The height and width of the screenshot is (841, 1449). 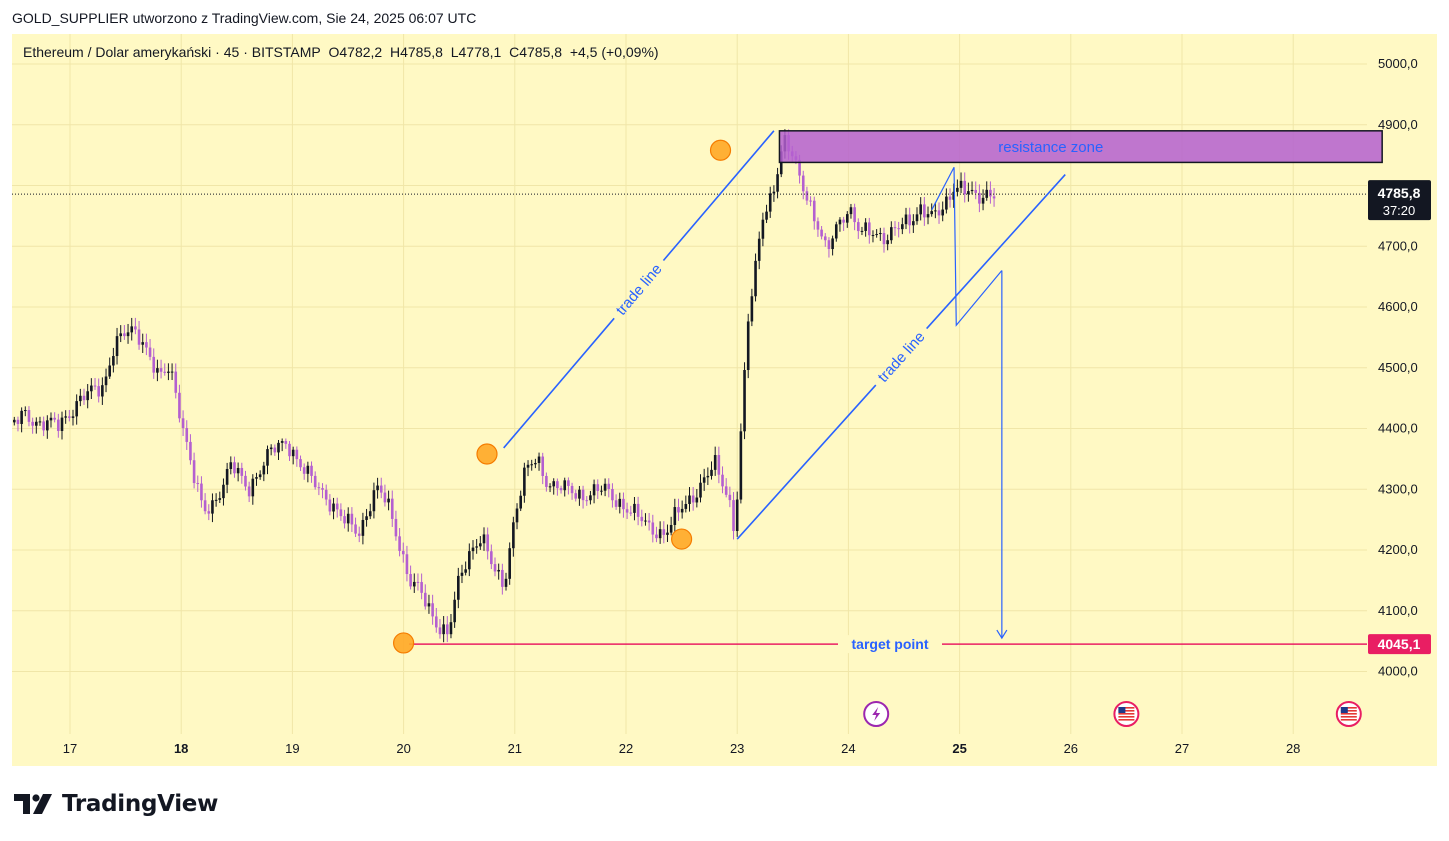 I want to click on tradingview-footer: TradingView, so click(x=116, y=804).